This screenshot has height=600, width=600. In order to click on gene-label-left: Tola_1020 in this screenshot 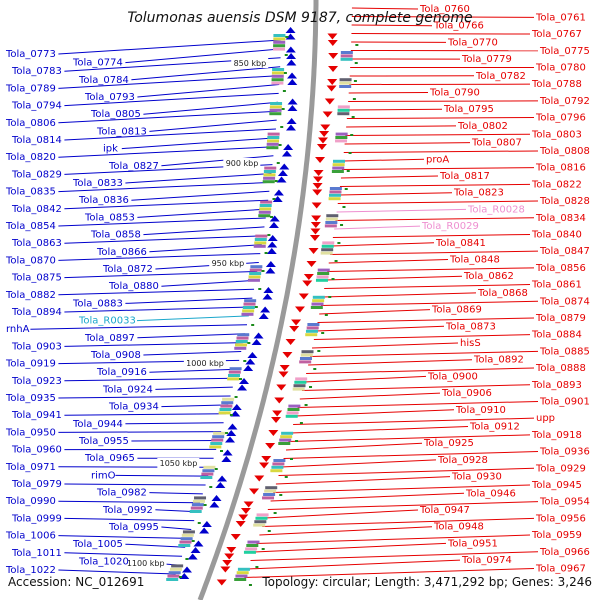, I will do `click(103, 561)`.